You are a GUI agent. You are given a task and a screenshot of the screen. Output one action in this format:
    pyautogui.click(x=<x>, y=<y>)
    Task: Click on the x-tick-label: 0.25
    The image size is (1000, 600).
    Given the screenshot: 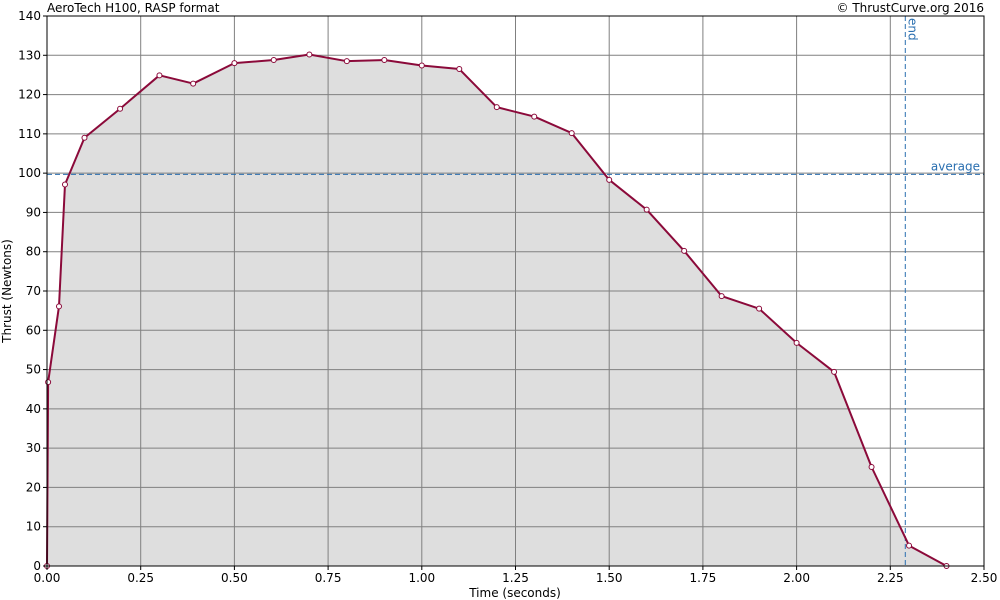 What is the action you would take?
    pyautogui.click(x=140, y=578)
    